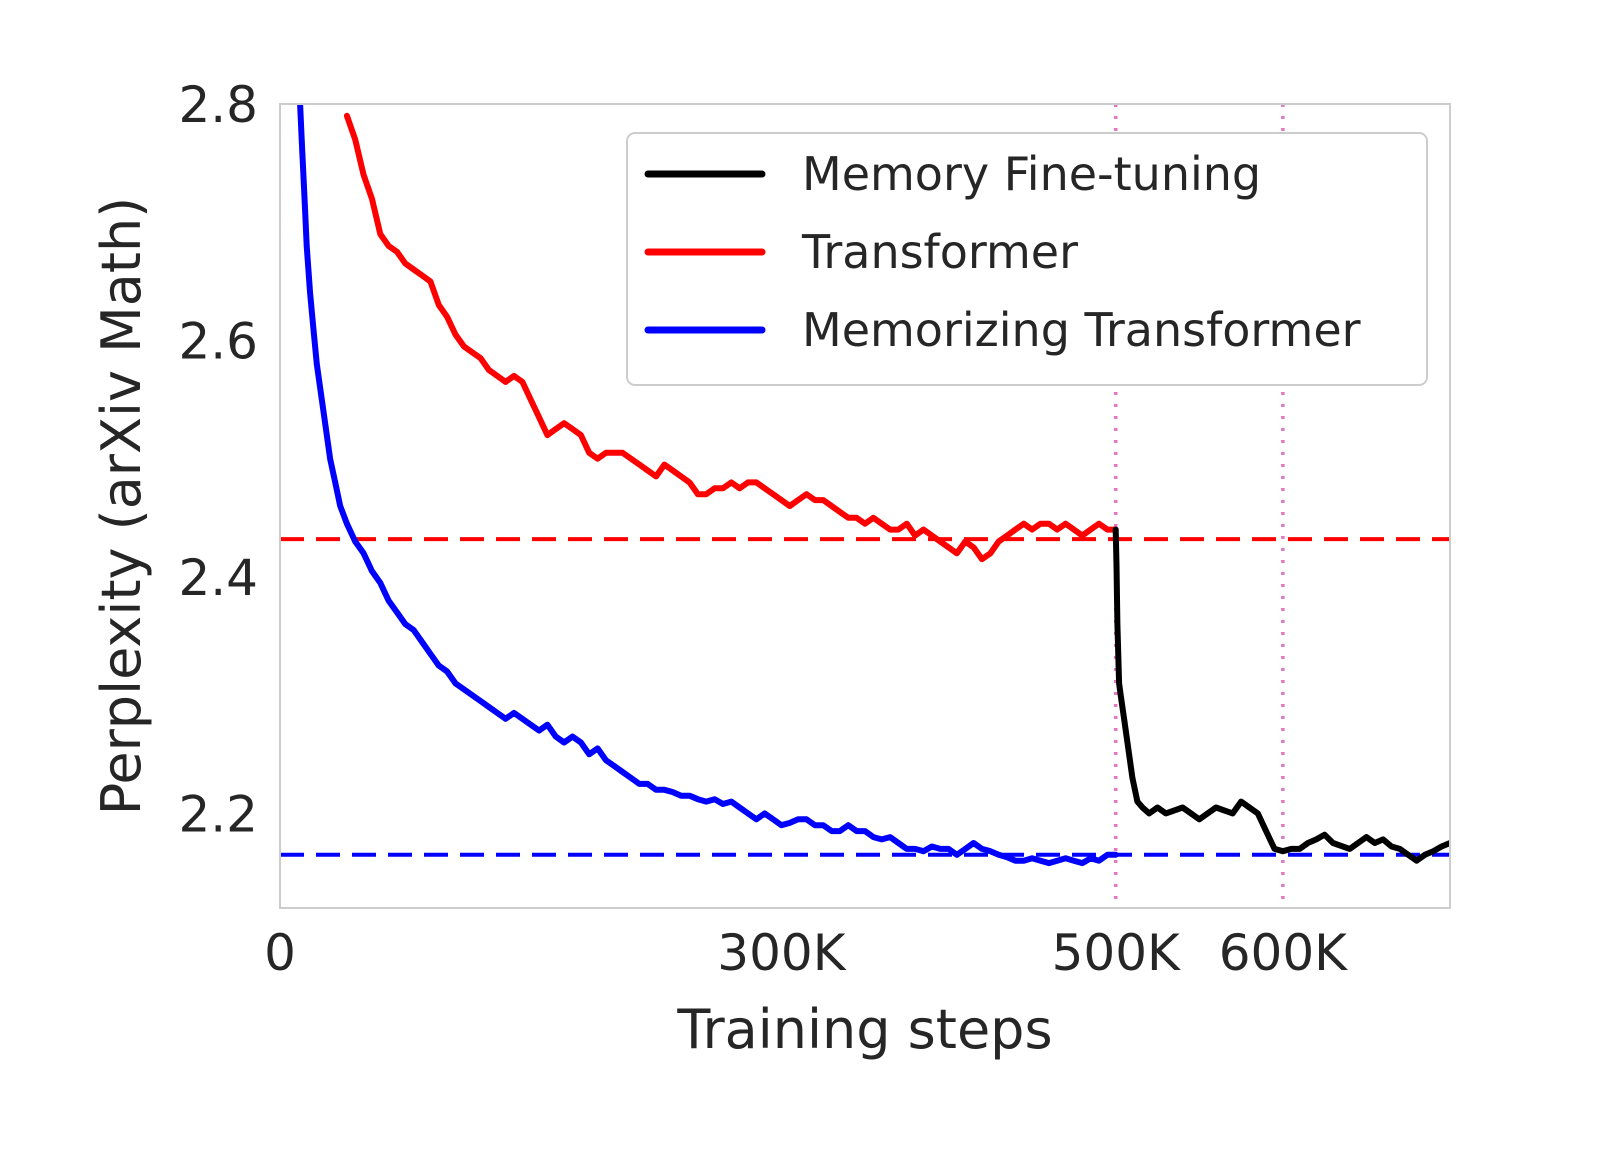 Image resolution: width=1600 pixels, height=1165 pixels. What do you see at coordinates (939, 252) in the screenshot?
I see `transformer-legend-label: Transformer` at bounding box center [939, 252].